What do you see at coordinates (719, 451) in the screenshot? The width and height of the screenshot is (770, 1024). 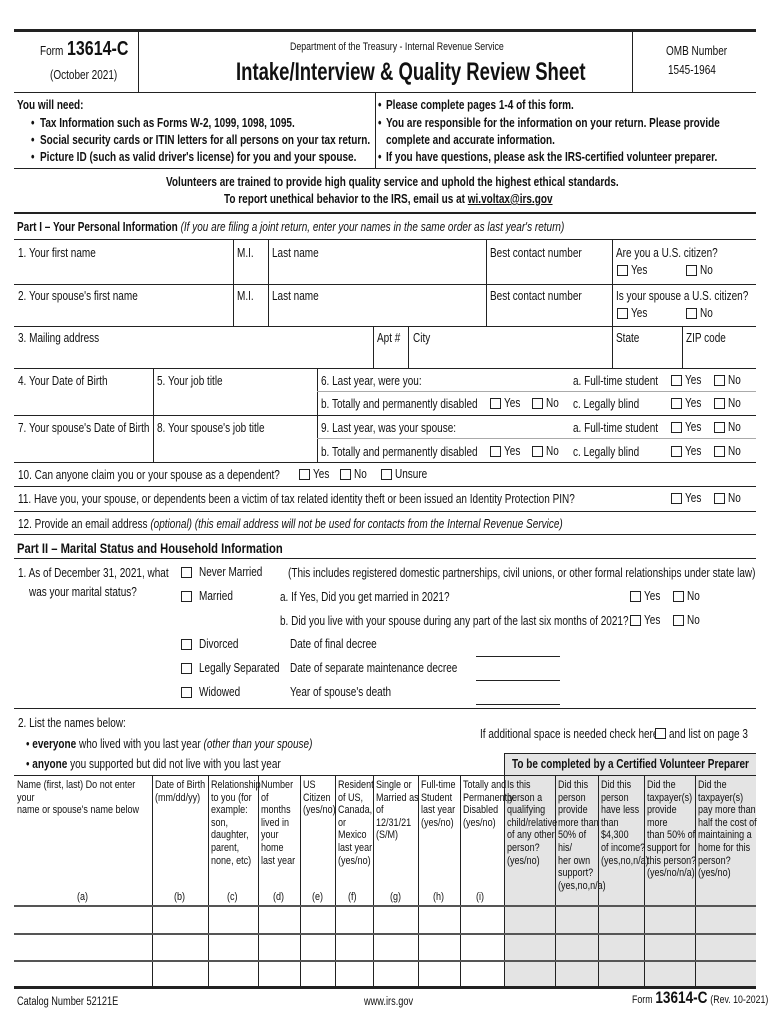 I see `spouse-blind-no-checkbox` at bounding box center [719, 451].